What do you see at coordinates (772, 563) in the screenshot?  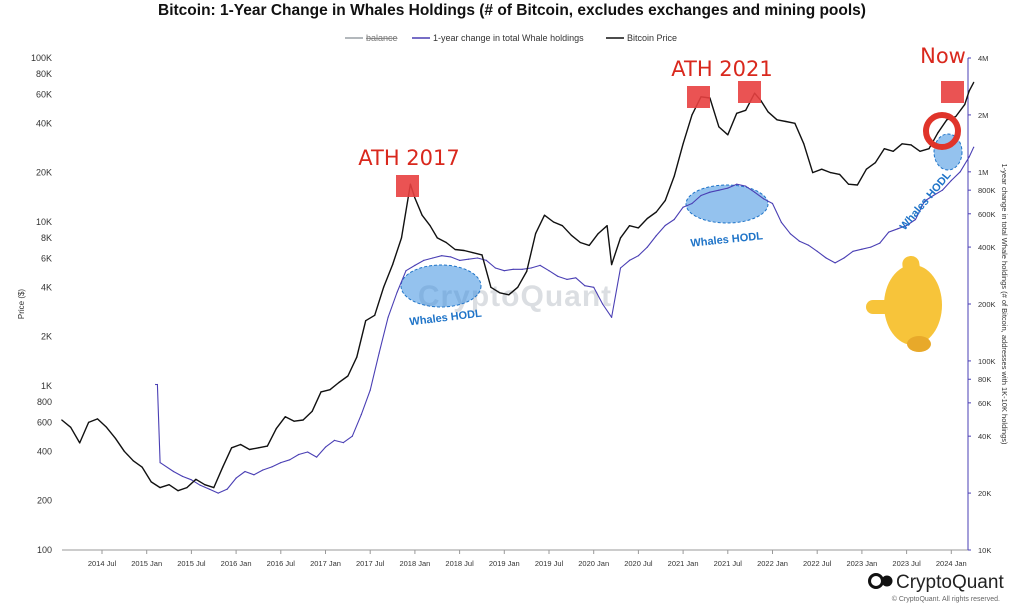 I see `x-tick-label: 2022 Jan` at bounding box center [772, 563].